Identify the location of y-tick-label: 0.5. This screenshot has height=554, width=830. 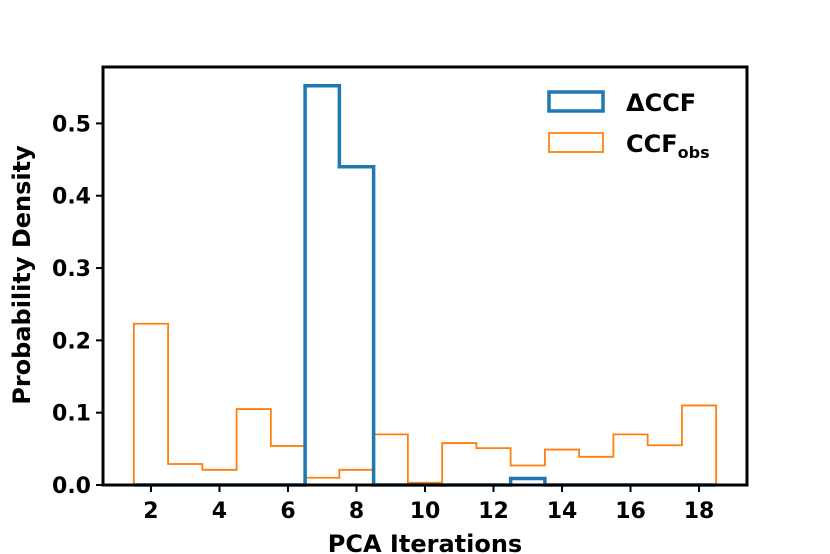
(71, 124).